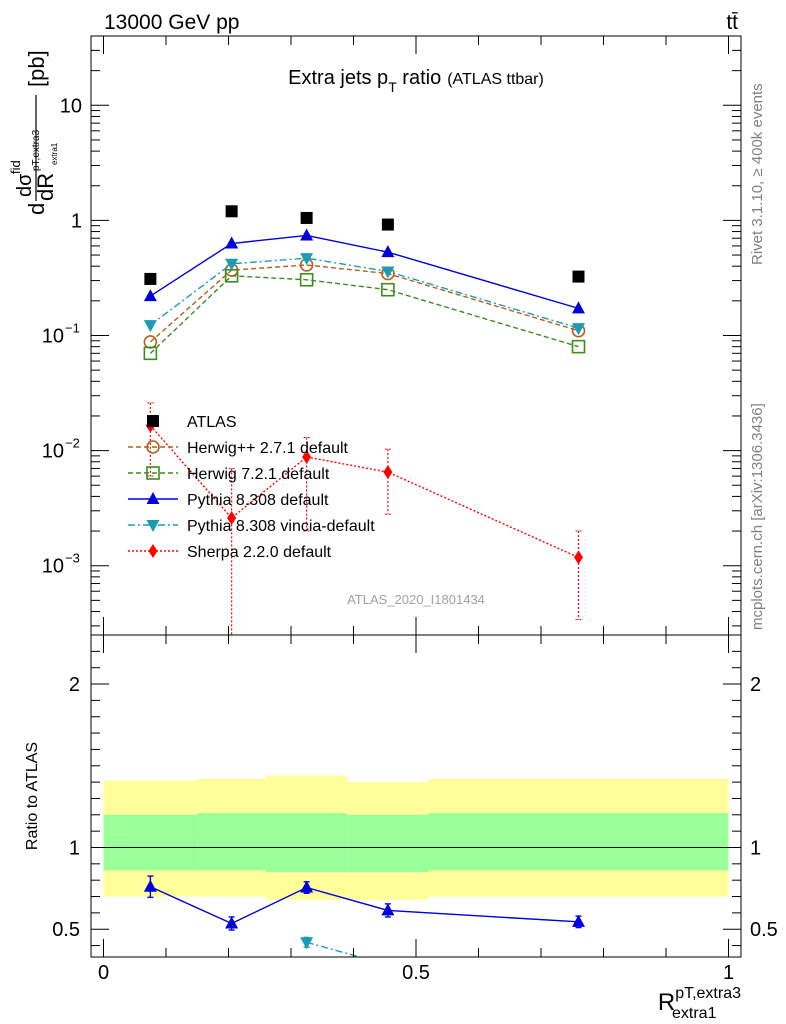 This screenshot has width=786, height=1024. Describe the element at coordinates (764, 930) in the screenshot. I see `ratio-y-tick-label-right: 0.5` at that location.